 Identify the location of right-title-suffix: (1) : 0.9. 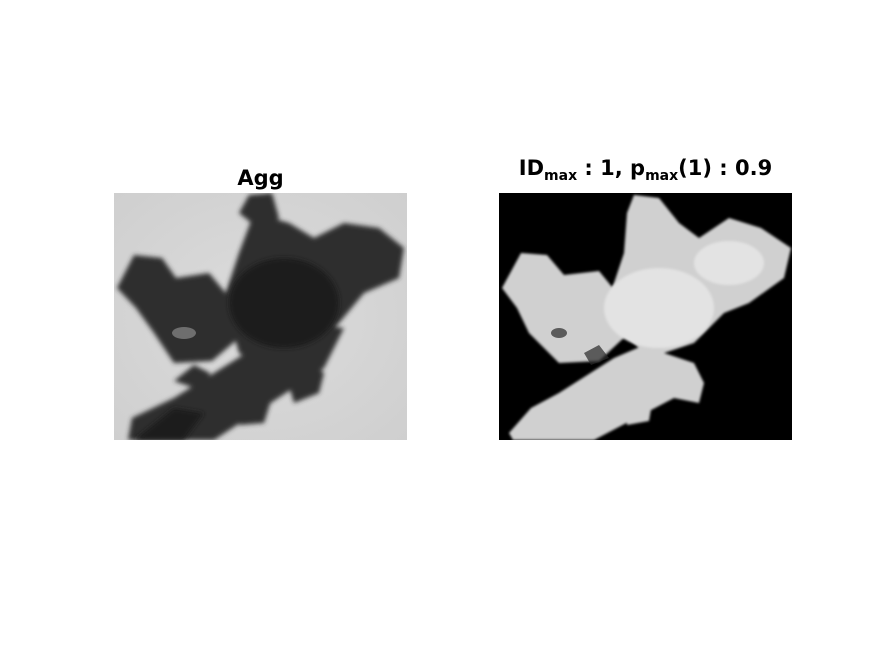
(725, 168).